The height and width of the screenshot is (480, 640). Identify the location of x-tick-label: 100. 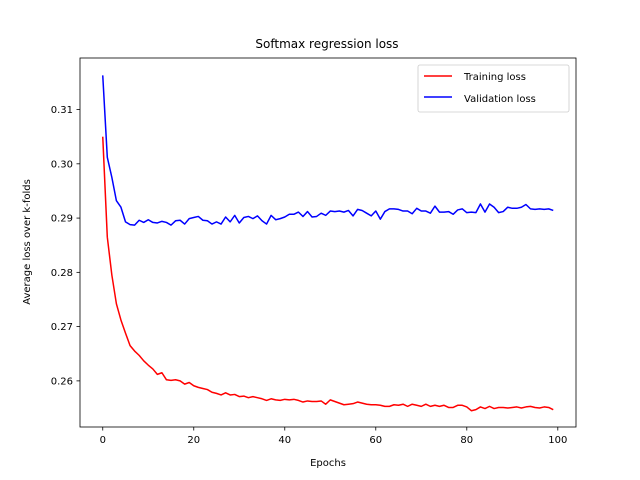
(557, 440).